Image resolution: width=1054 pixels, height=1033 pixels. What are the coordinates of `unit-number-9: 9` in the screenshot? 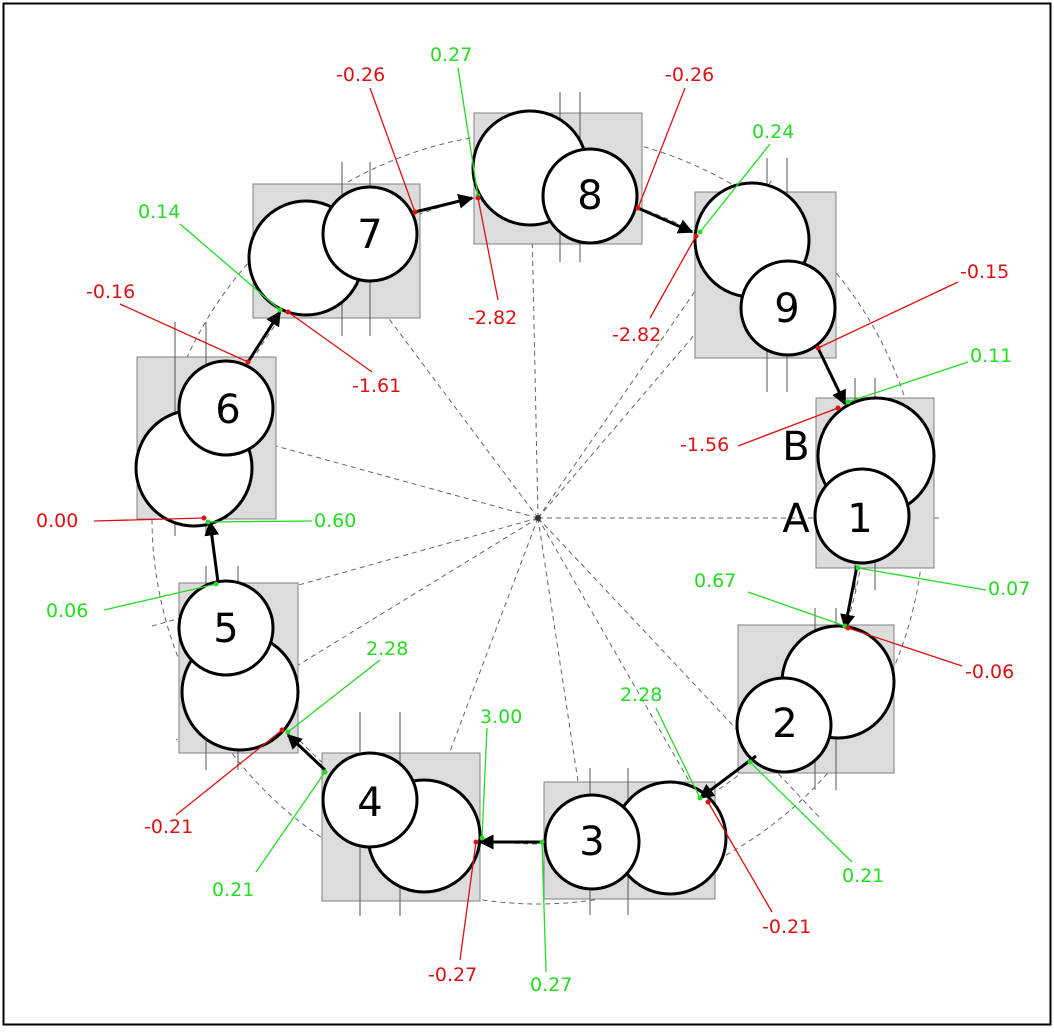 It's located at (786, 309).